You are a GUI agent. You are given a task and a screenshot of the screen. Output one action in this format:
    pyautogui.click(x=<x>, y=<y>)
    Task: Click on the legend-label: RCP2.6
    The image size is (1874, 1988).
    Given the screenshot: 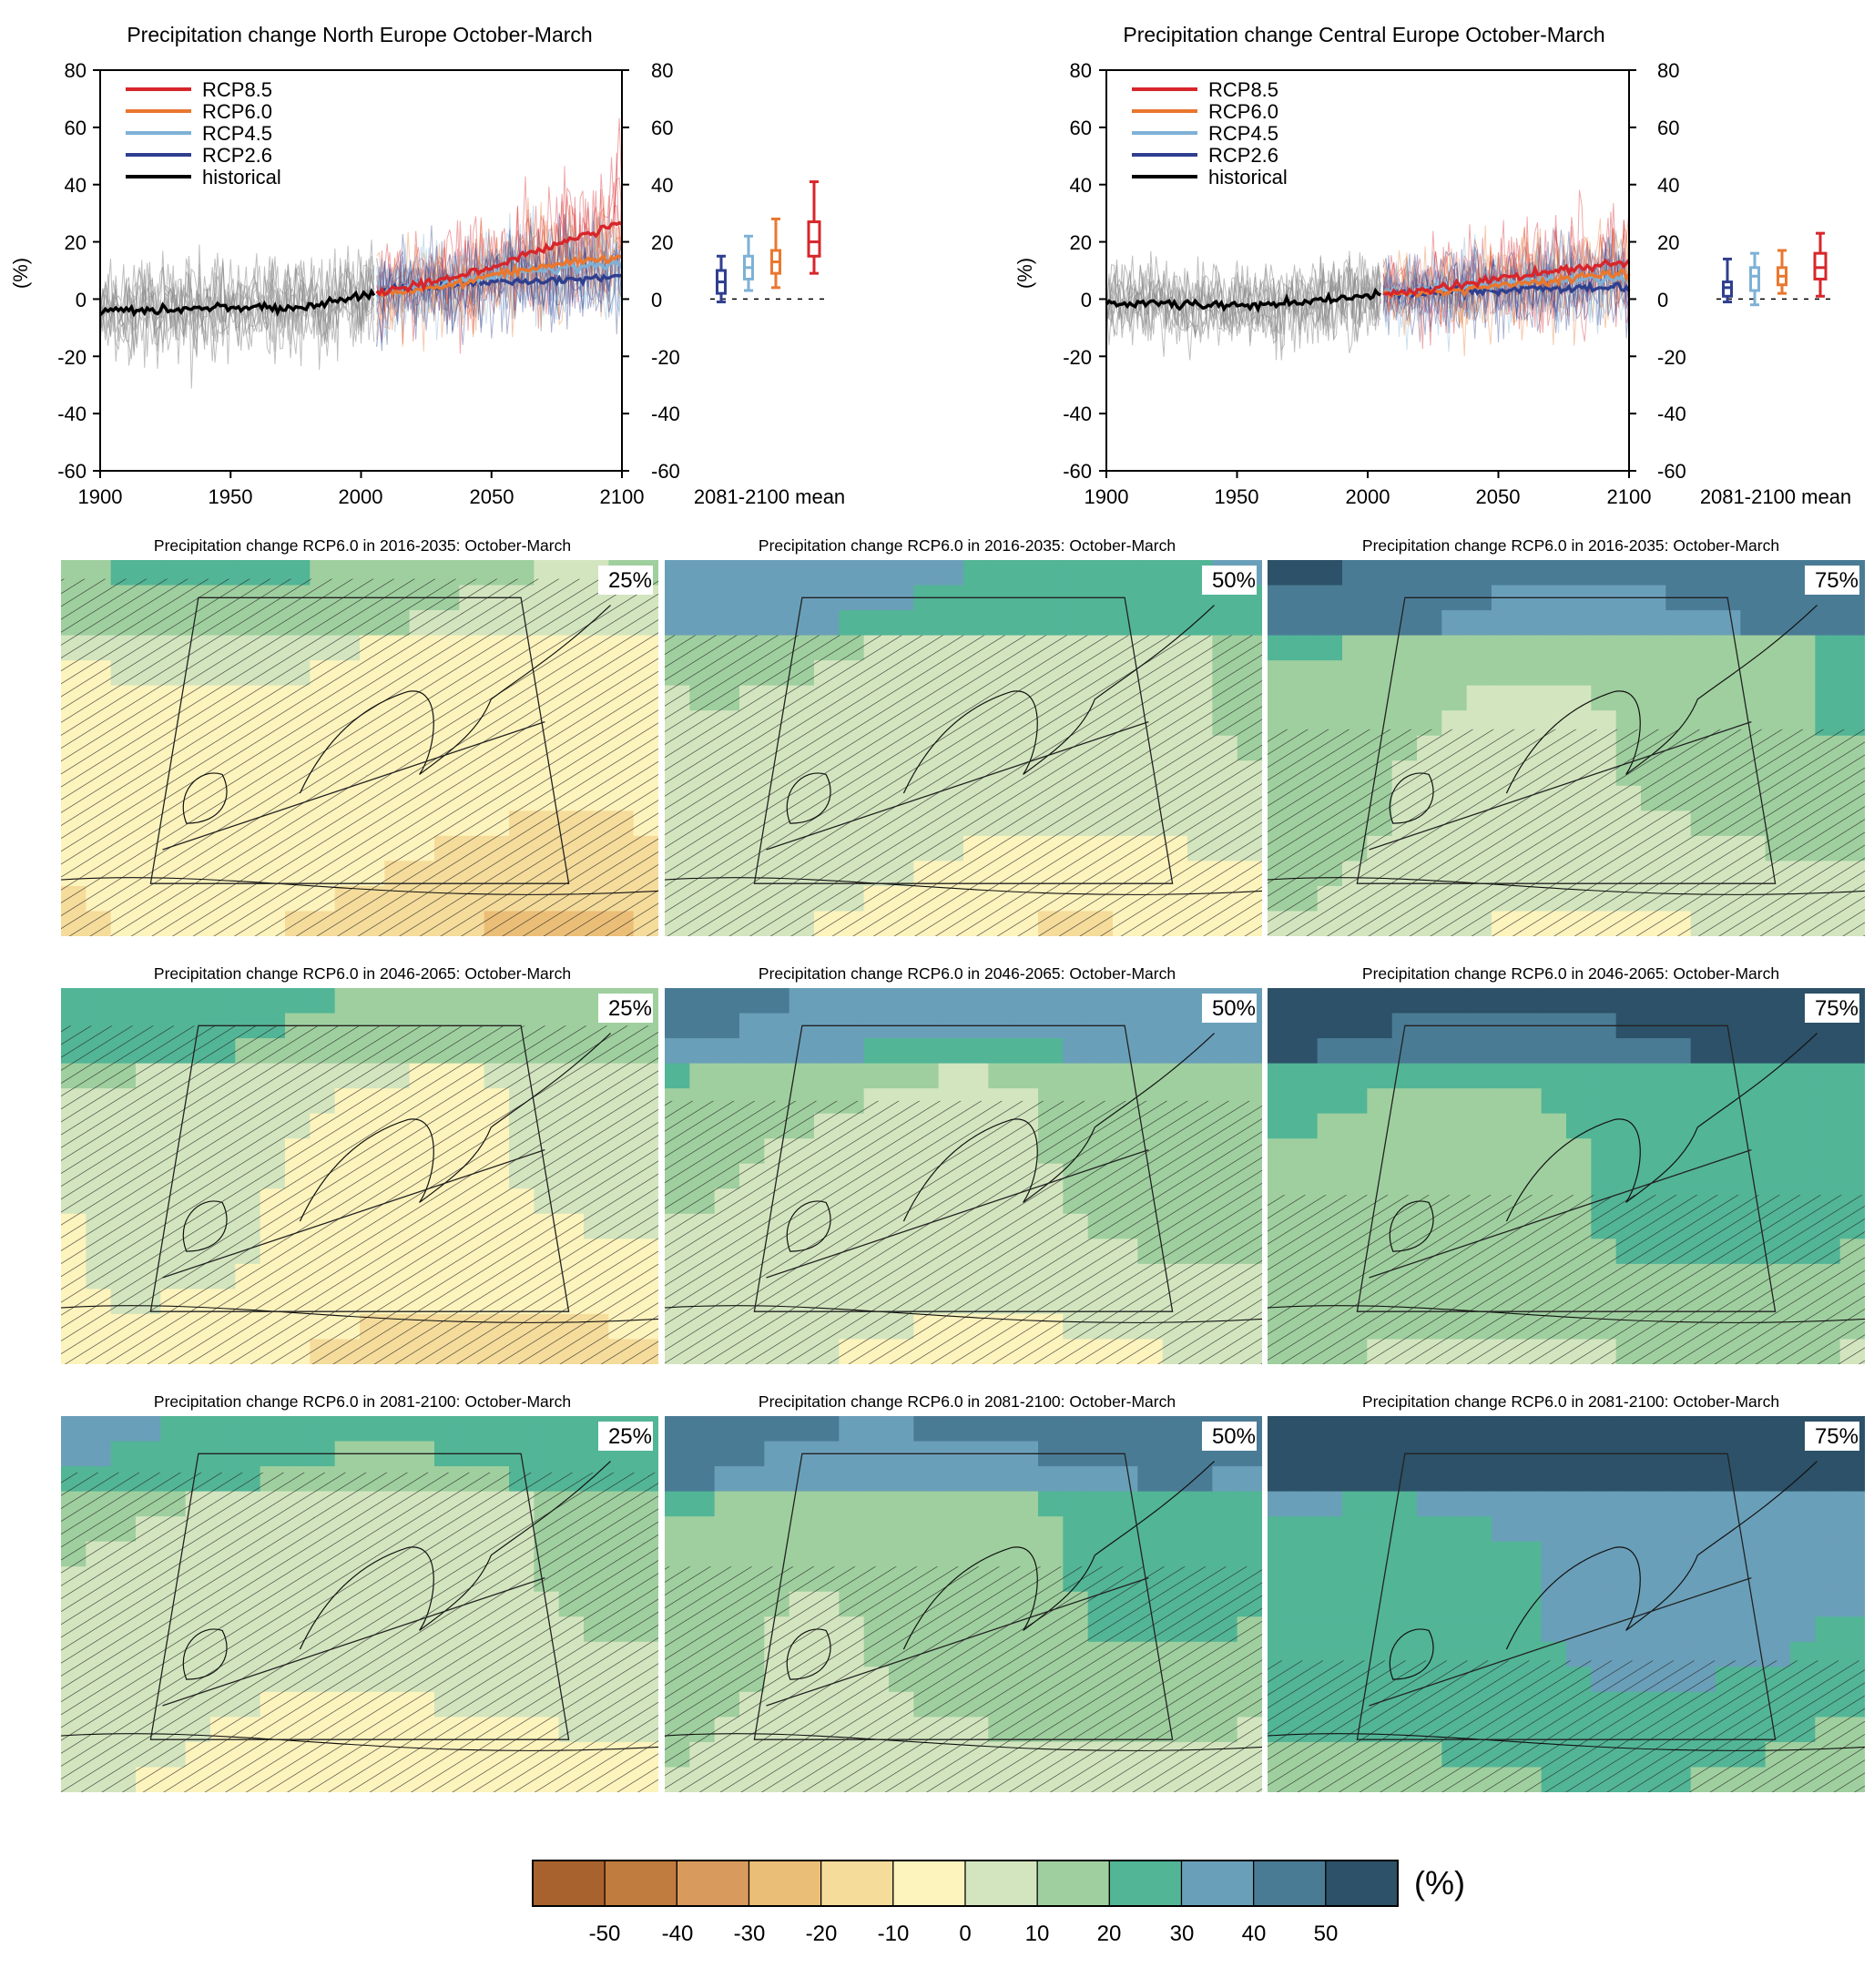 What is the action you would take?
    pyautogui.click(x=1243, y=155)
    